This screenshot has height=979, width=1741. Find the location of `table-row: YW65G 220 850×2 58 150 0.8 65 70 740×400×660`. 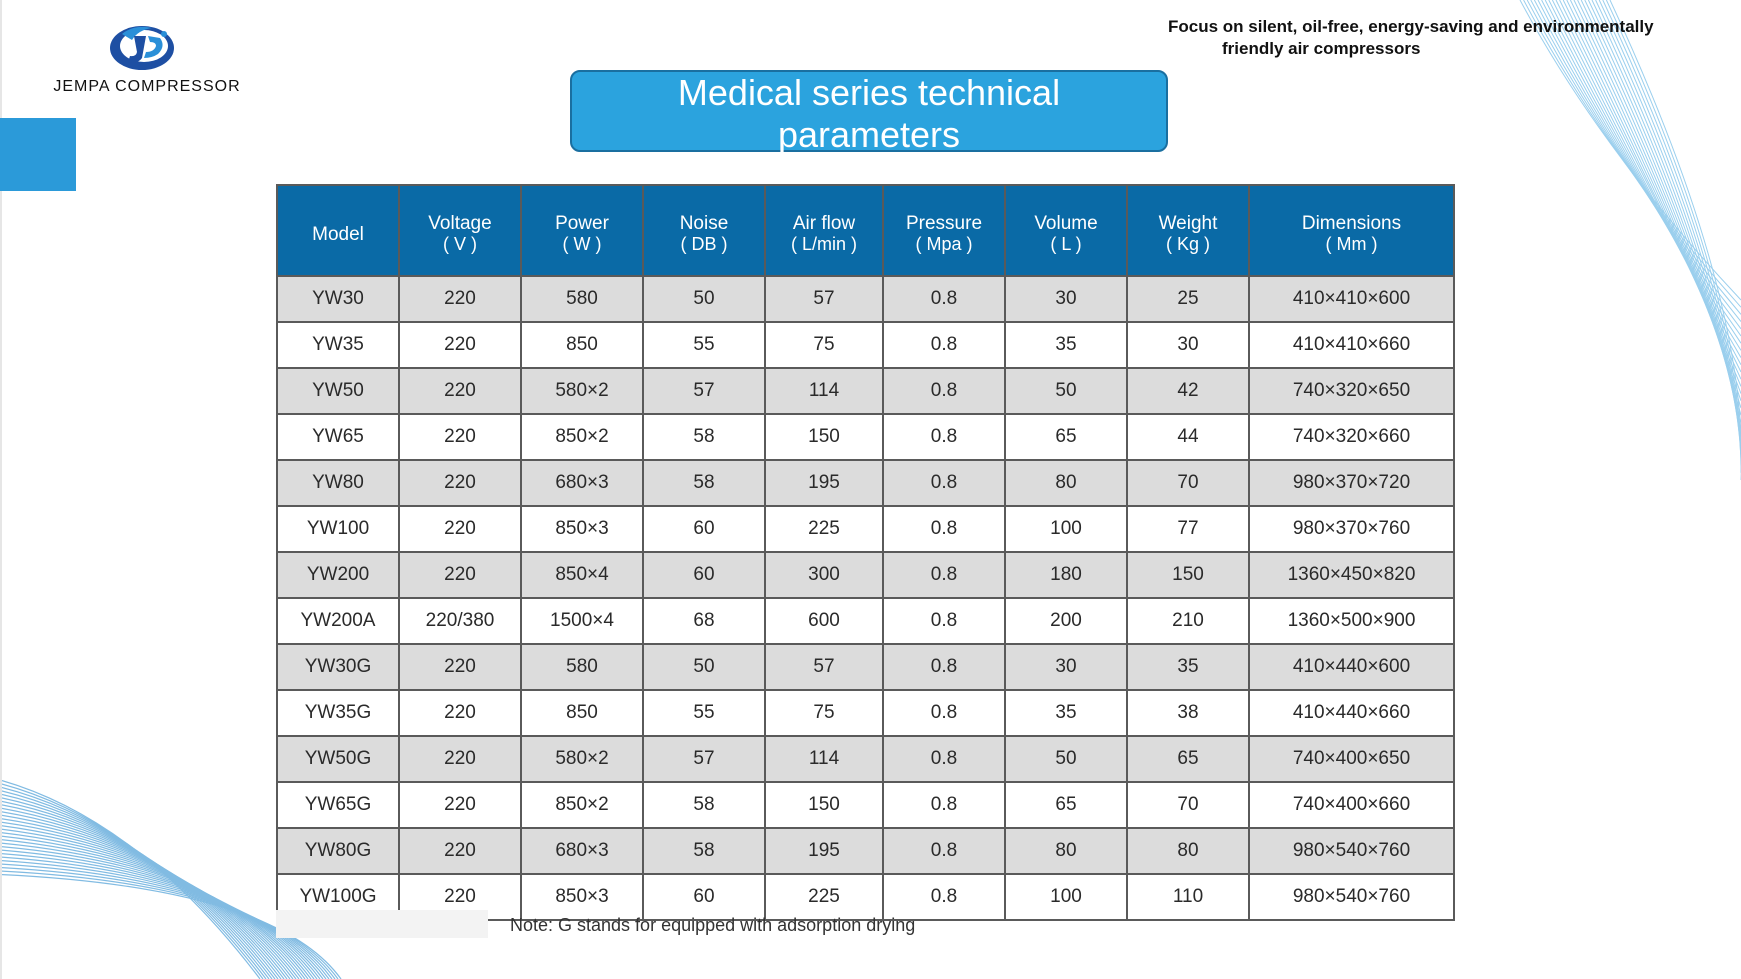

table-row: YW65G 220 850×2 58 150 0.8 65 70 740×400×660 is located at coordinates (865, 805).